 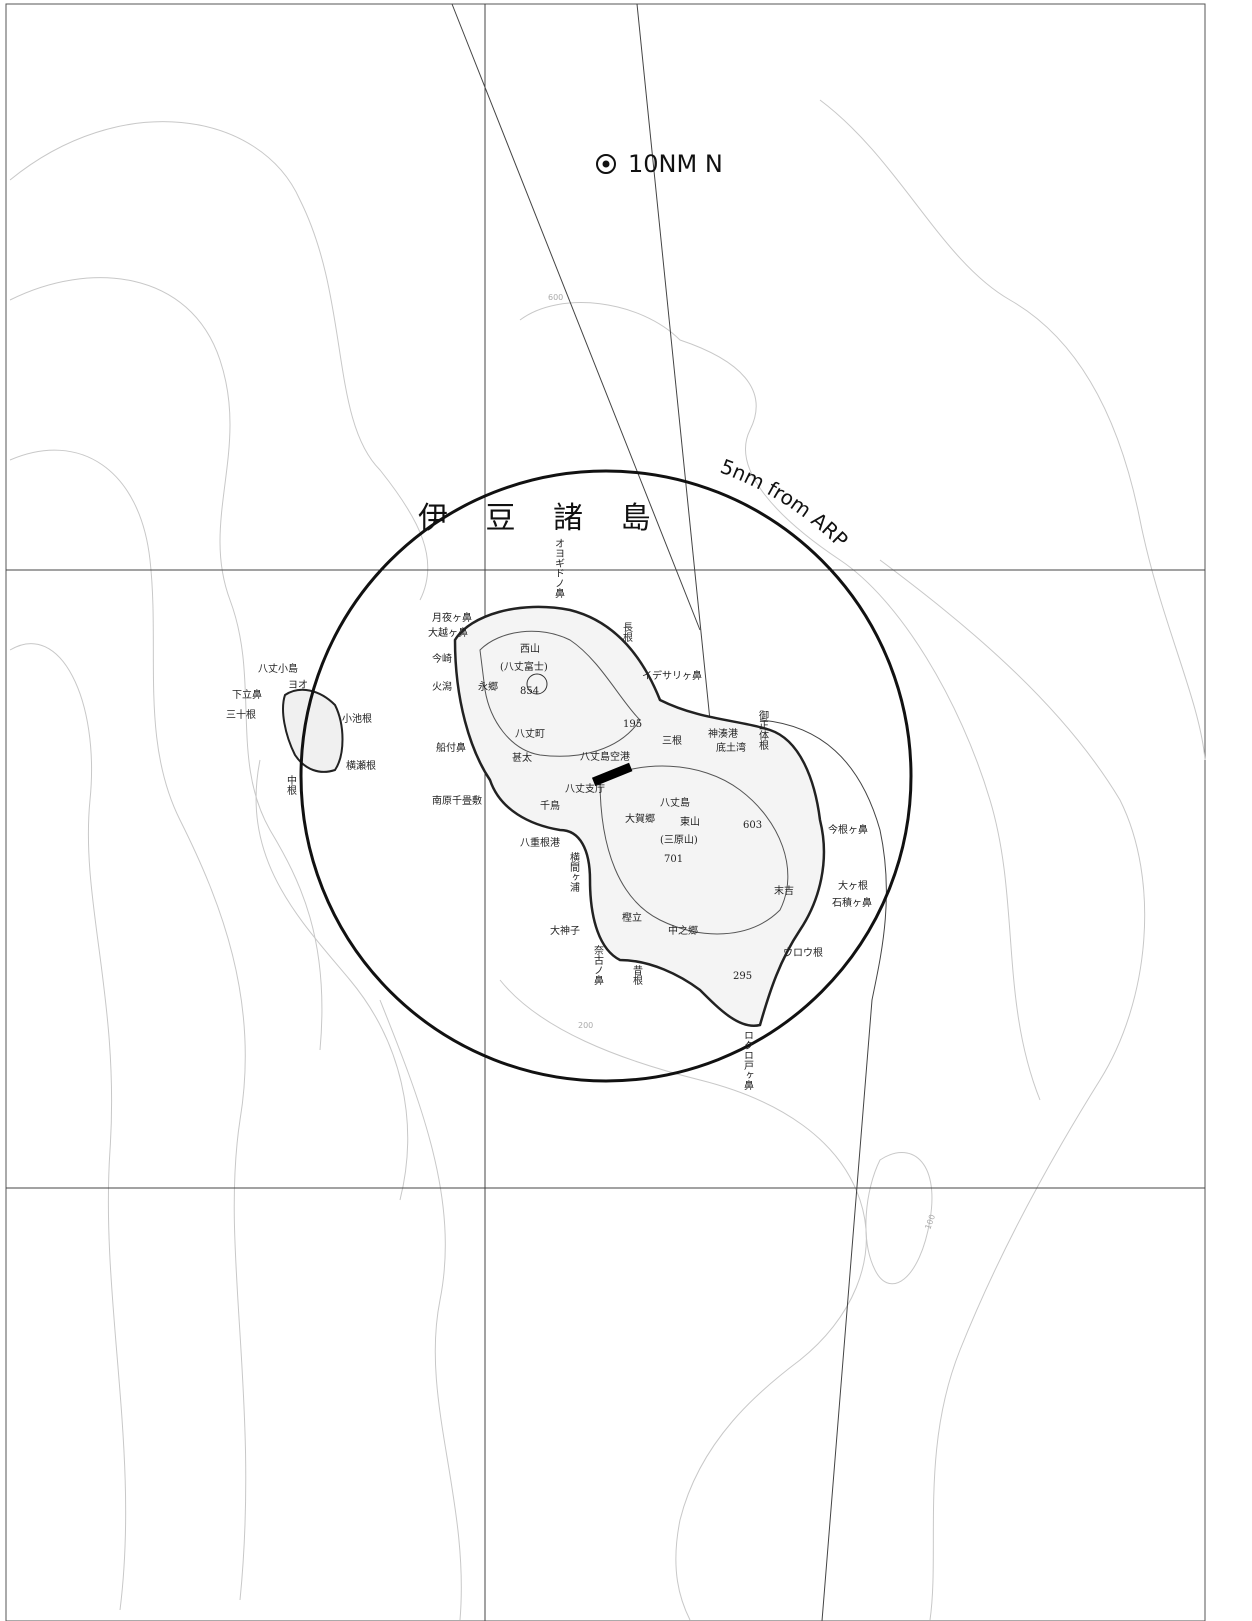 What do you see at coordinates (672, 675) in the screenshot?
I see `place-label: イデサリヶ鼻` at bounding box center [672, 675].